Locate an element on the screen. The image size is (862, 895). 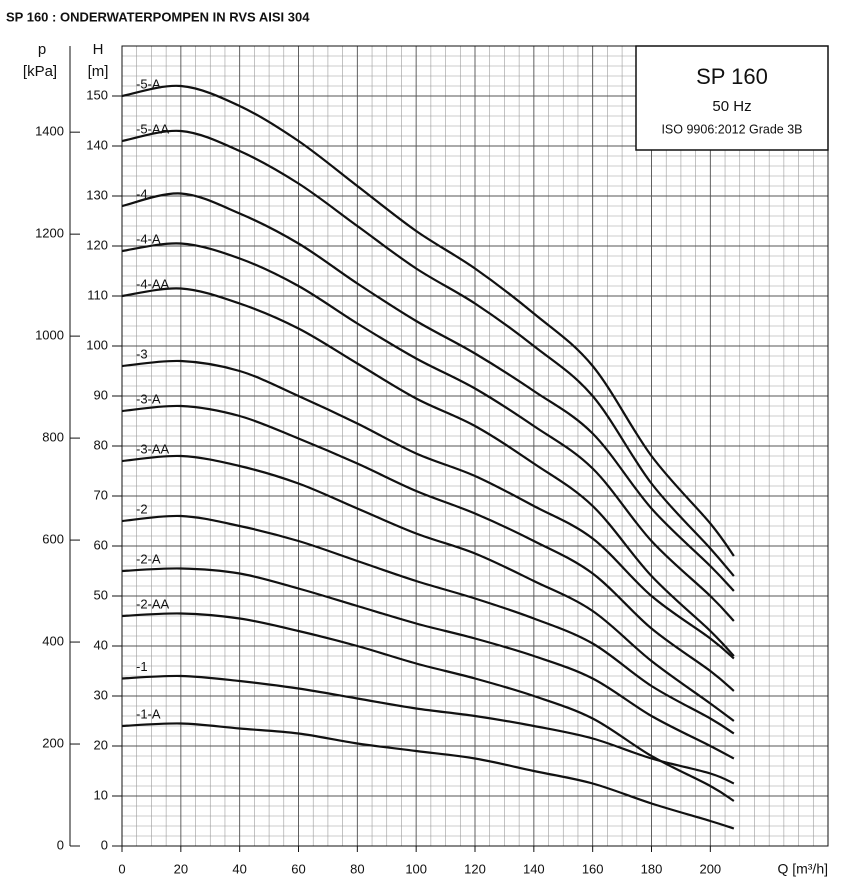
y-tick-label: 150 is located at coordinates (97, 94).